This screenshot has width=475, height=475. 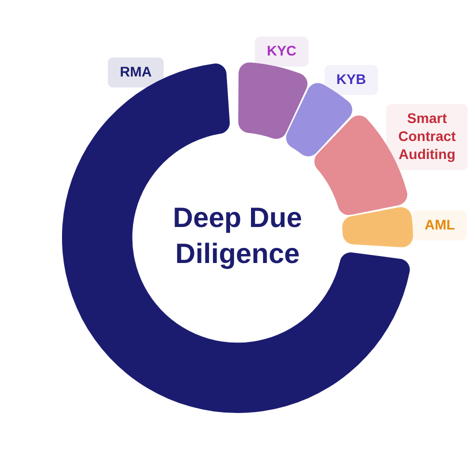 What do you see at coordinates (136, 71) in the screenshot?
I see `slice-label: RMA` at bounding box center [136, 71].